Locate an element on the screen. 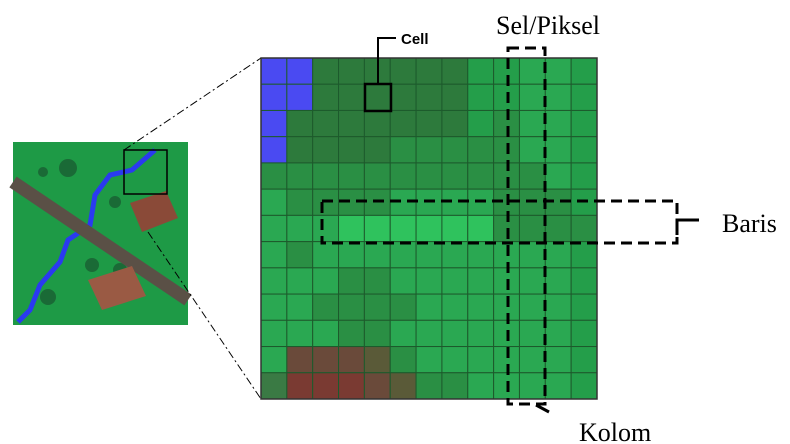 This screenshot has height=444, width=790. column-highlight is located at coordinates (526, 226).